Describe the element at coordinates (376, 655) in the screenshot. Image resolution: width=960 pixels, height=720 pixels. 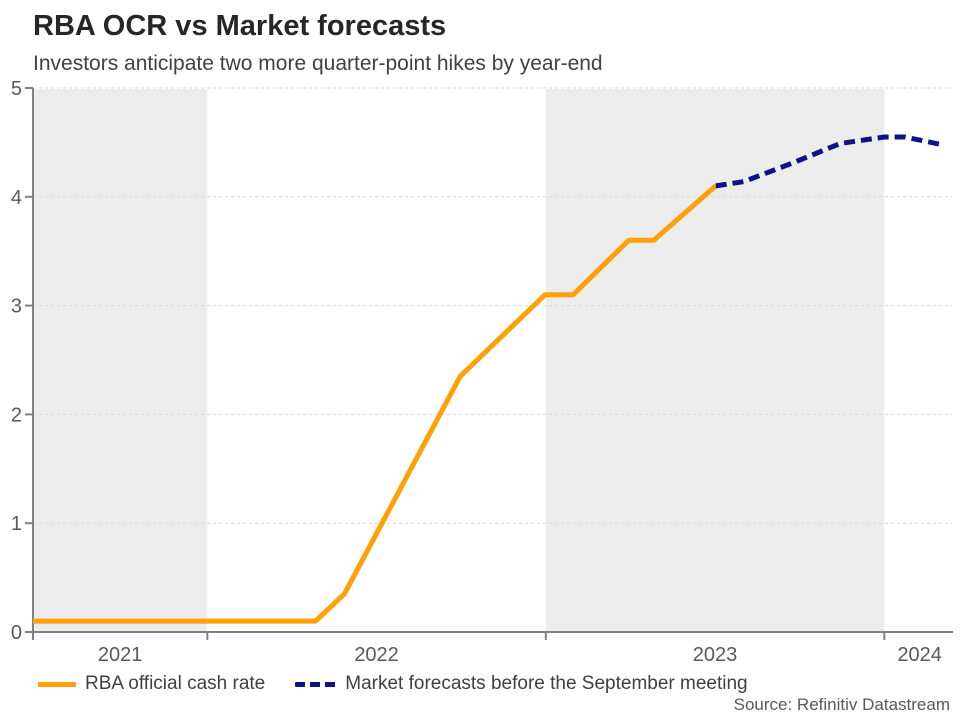
I see `x-tick-label: 2022` at that location.